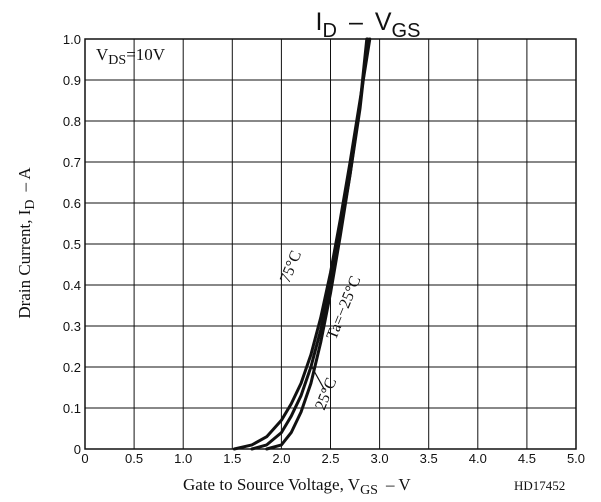 Image resolution: width=601 pixels, height=502 pixels. Describe the element at coordinates (281, 458) in the screenshot. I see `x-tick-label-4: 2.0` at that location.